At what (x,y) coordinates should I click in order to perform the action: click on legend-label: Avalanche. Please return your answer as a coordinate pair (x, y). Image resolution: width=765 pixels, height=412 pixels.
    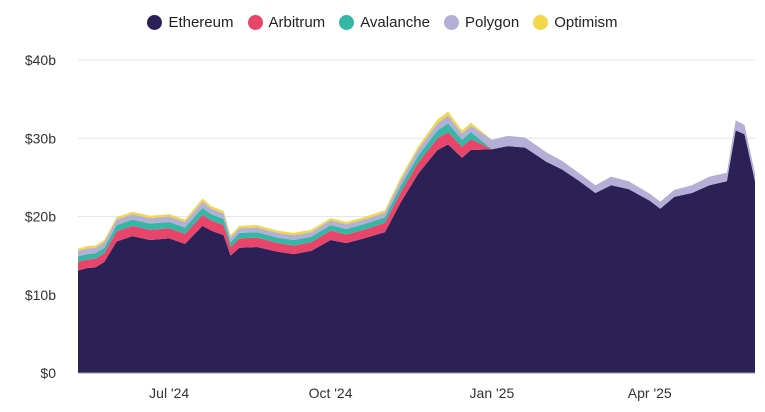
    Looking at the image, I should click on (395, 22).